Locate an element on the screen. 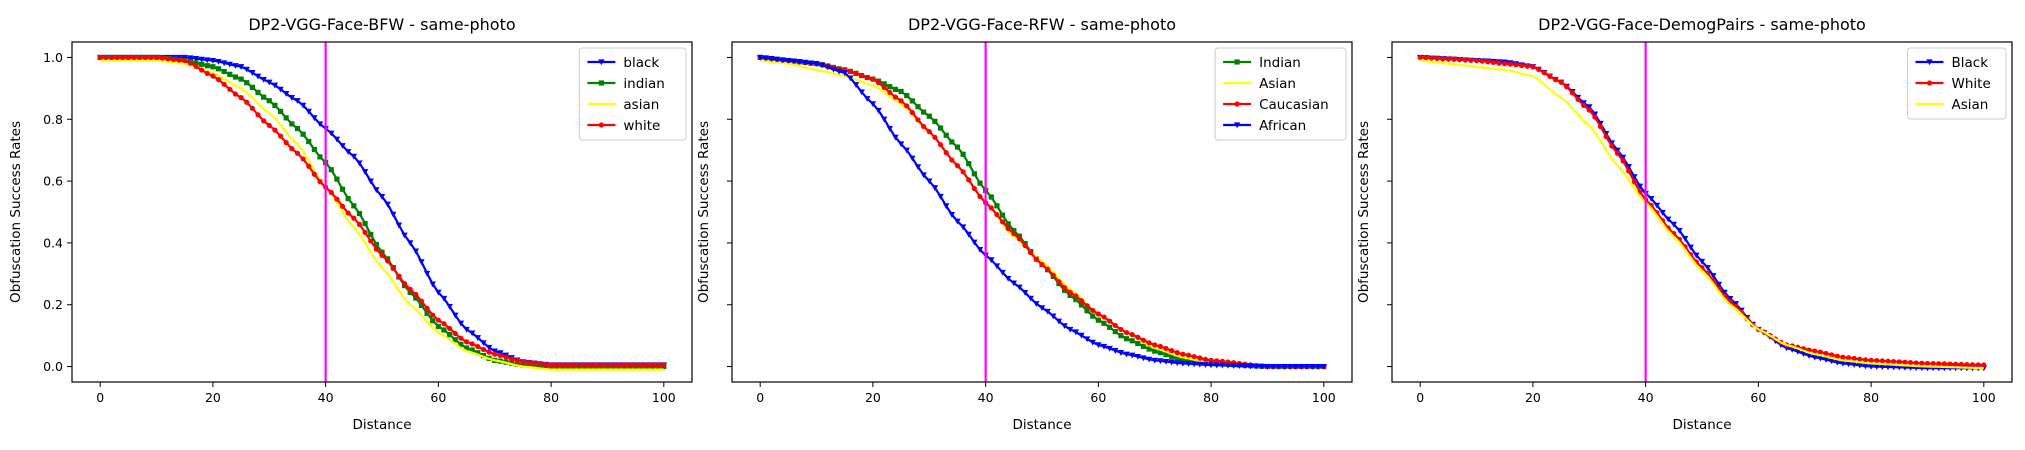  x-axis-label: Distance is located at coordinates (381, 425).